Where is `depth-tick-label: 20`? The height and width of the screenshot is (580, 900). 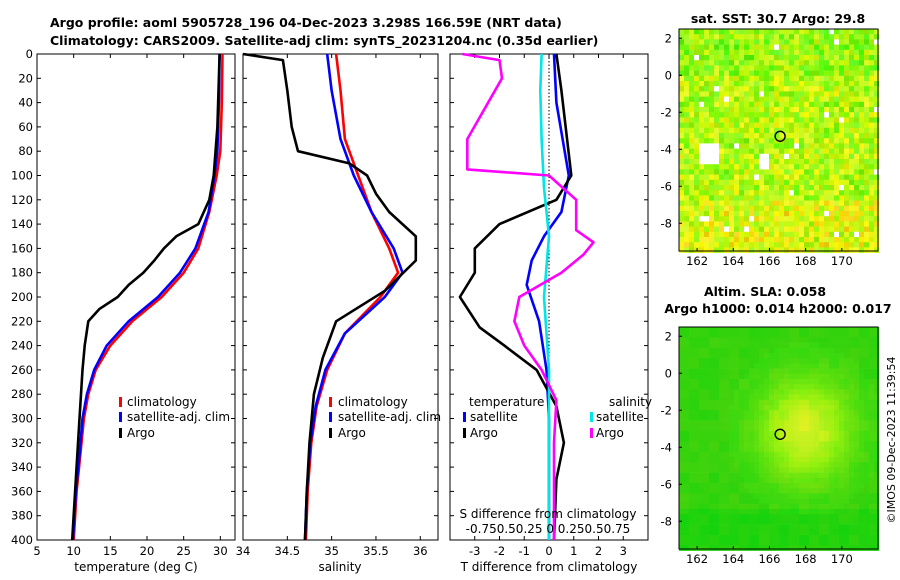 depth-tick-label: 20 is located at coordinates (25, 78).